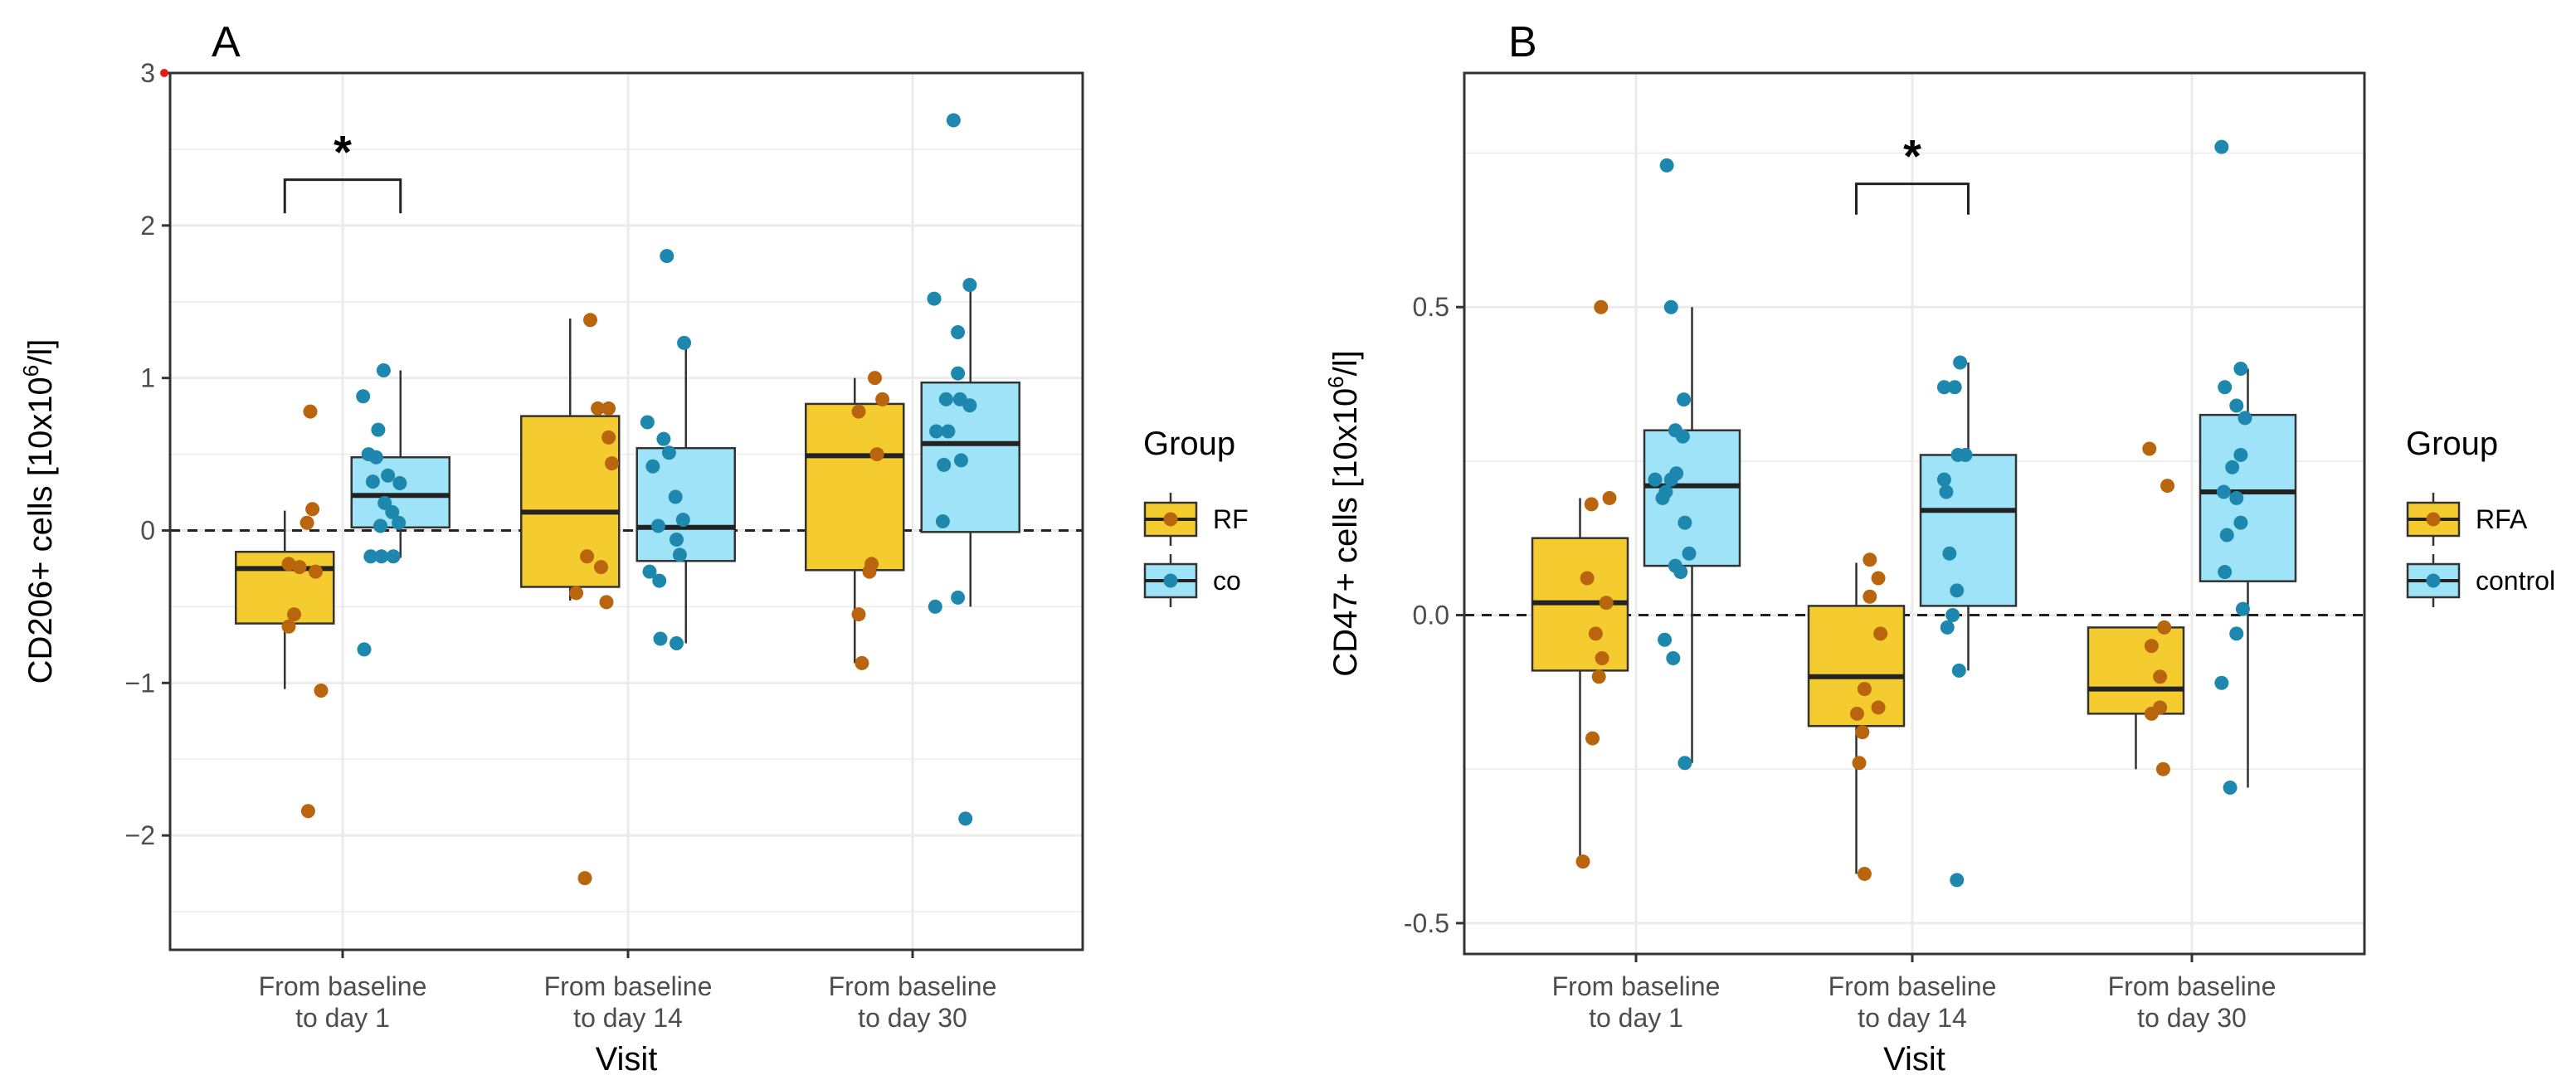  Describe the element at coordinates (2192, 1018) in the screenshot. I see `x-tick-label-line: to day 30` at that location.